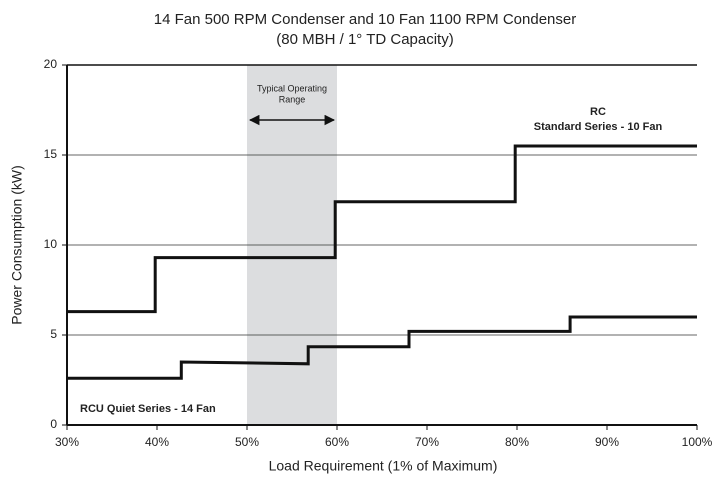 The width and height of the screenshot is (718, 481). I want to click on series-line, so click(382, 347).